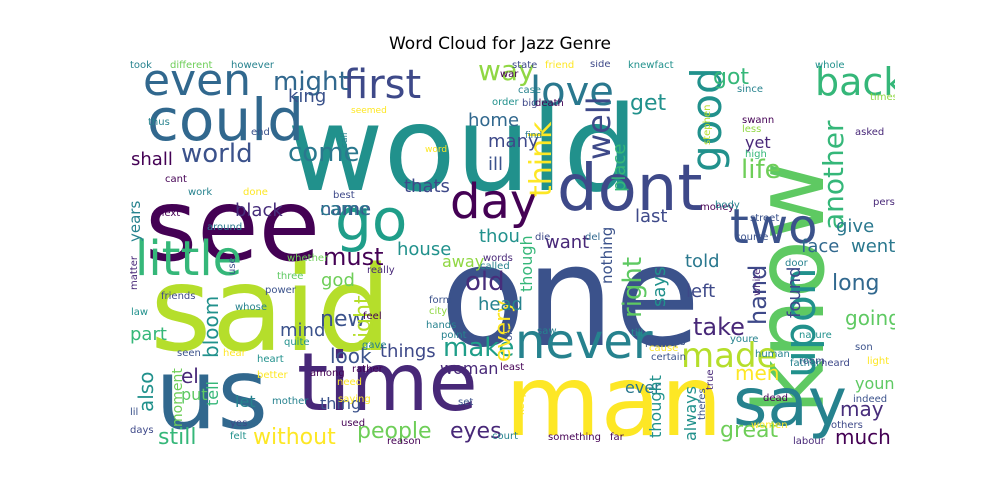 This screenshot has height=500, width=1000. Describe the element at coordinates (368, 369) in the screenshot. I see `word-rather: rather` at that location.